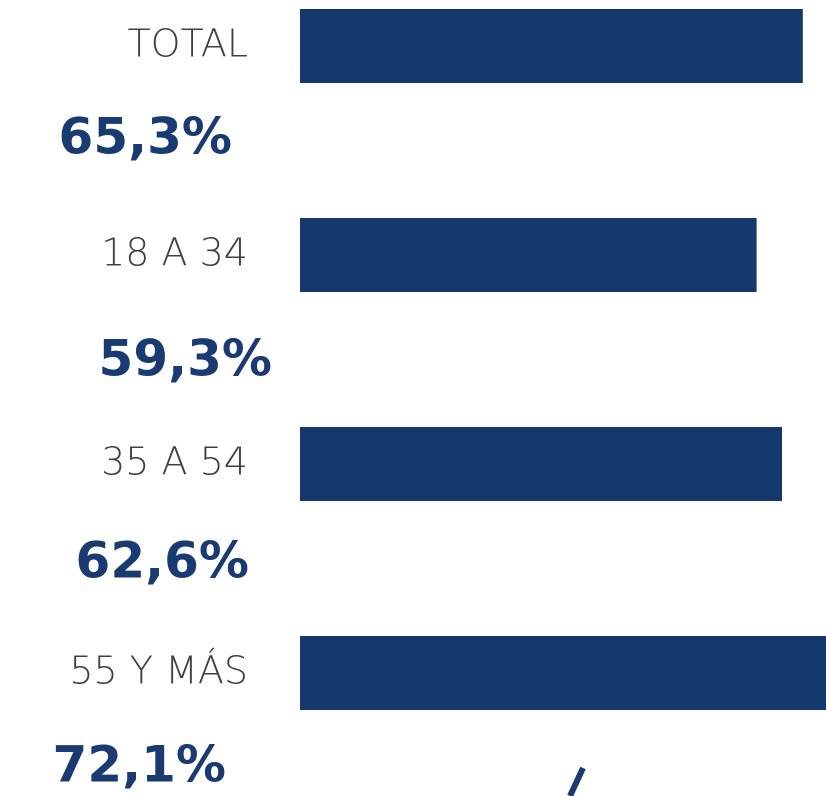  What do you see at coordinates (174, 462) in the screenshot?
I see `category-label: 35 A 54` at bounding box center [174, 462].